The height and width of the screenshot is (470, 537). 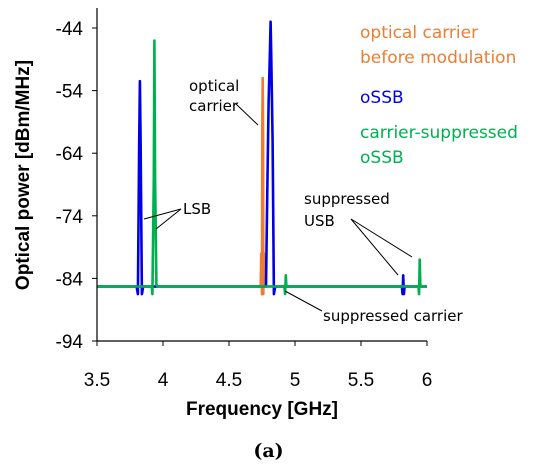 I want to click on y-tick-label: -44, so click(x=70, y=29).